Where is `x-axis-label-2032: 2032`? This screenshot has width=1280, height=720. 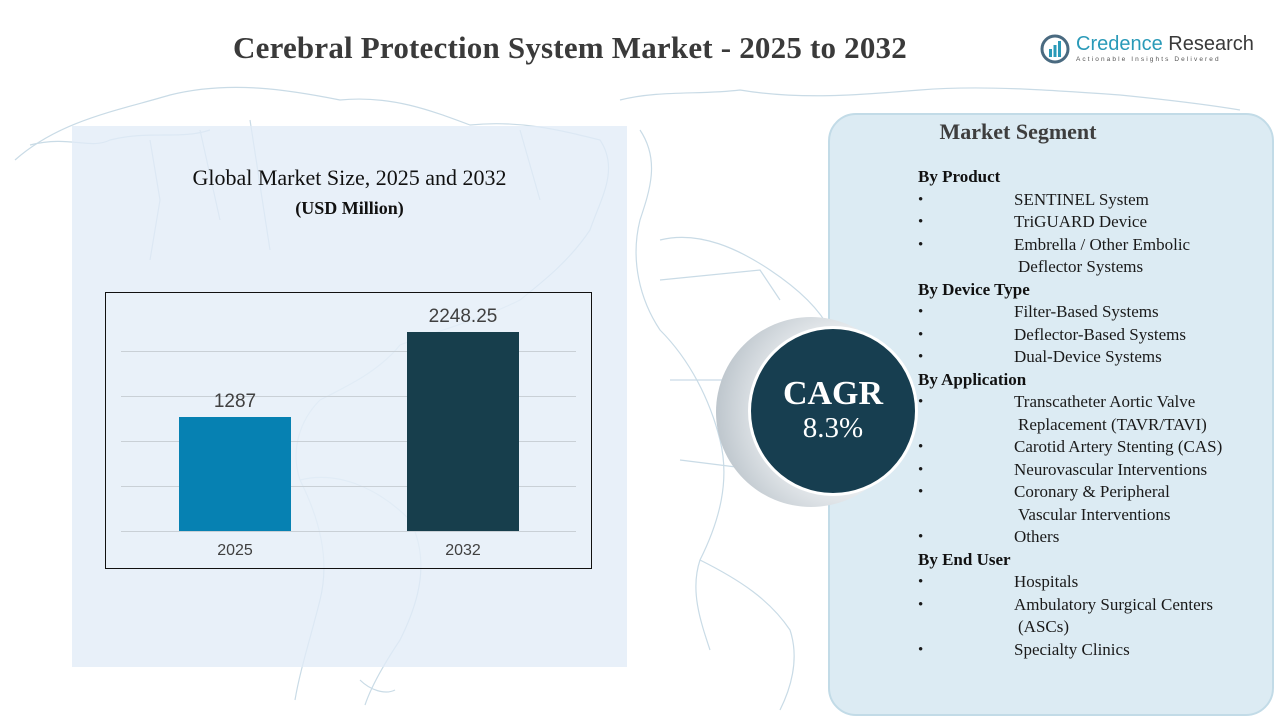 x-axis-label-2032: 2032 is located at coordinates (463, 550).